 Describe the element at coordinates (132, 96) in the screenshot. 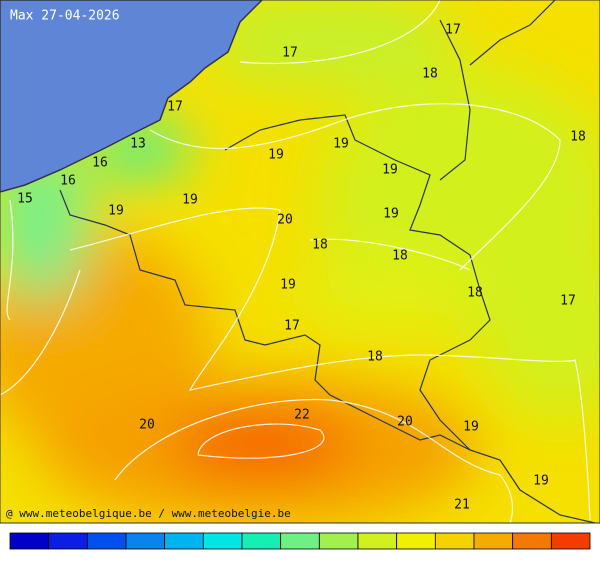

I see `sea` at that location.